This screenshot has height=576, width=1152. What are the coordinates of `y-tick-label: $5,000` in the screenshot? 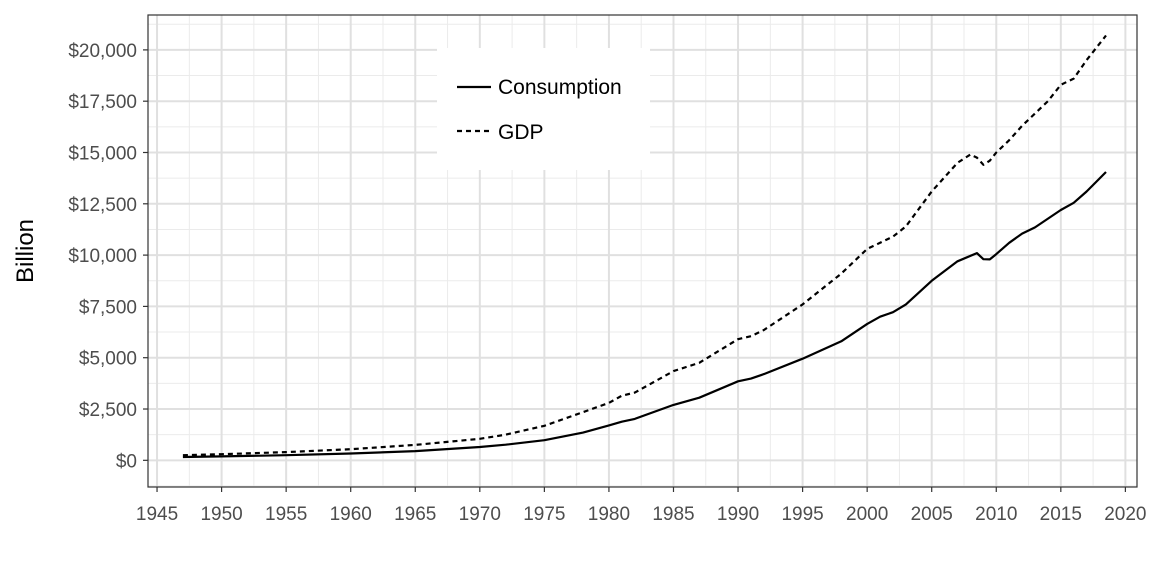 It's located at (108, 359).